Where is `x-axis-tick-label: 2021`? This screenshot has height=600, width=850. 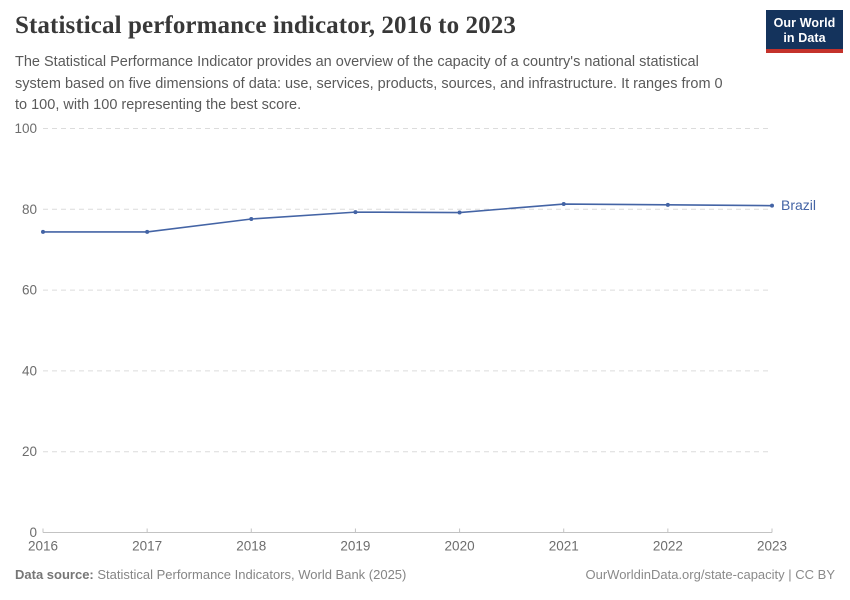
x-axis-tick-label: 2021 is located at coordinates (564, 546).